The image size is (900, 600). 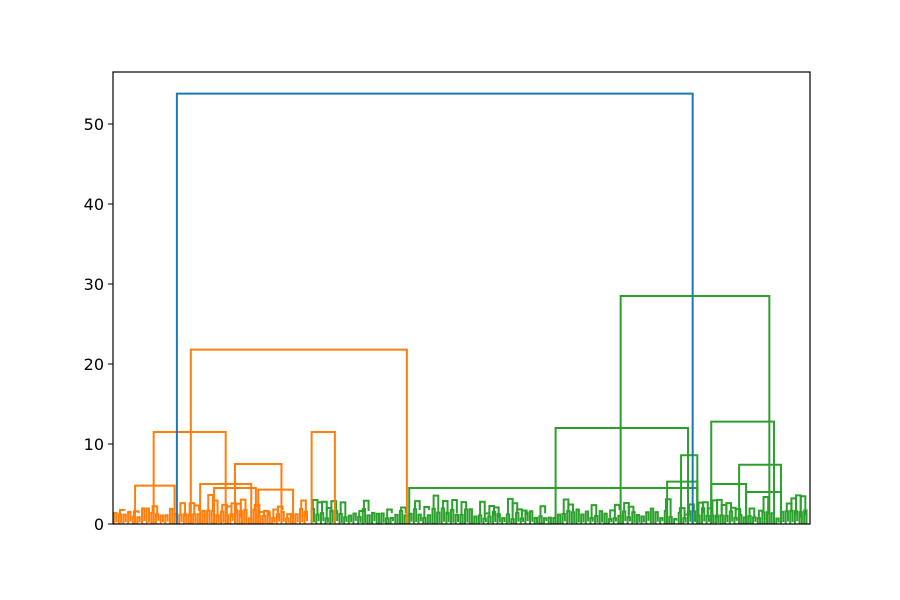 I want to click on y-tick-label: 40, so click(x=94, y=204).